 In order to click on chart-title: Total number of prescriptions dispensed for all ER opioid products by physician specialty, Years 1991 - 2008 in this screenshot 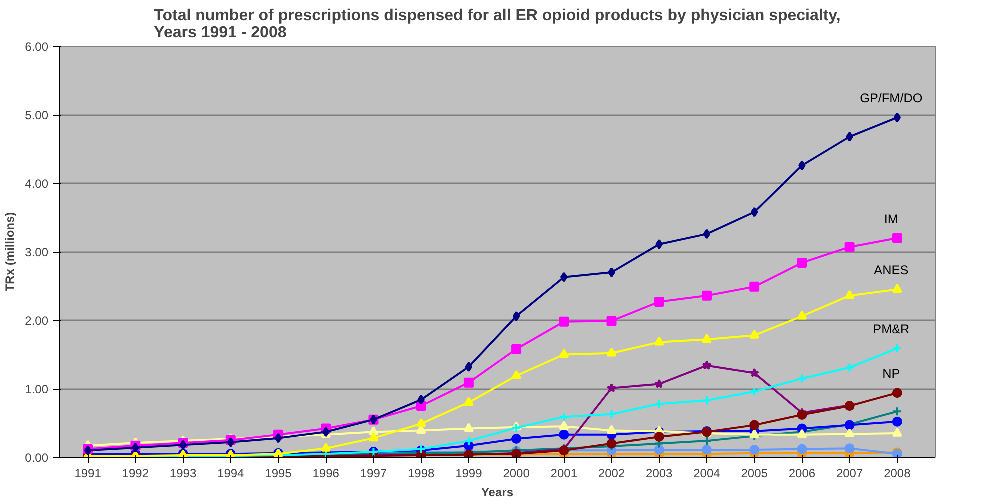, I will do `click(497, 25)`.